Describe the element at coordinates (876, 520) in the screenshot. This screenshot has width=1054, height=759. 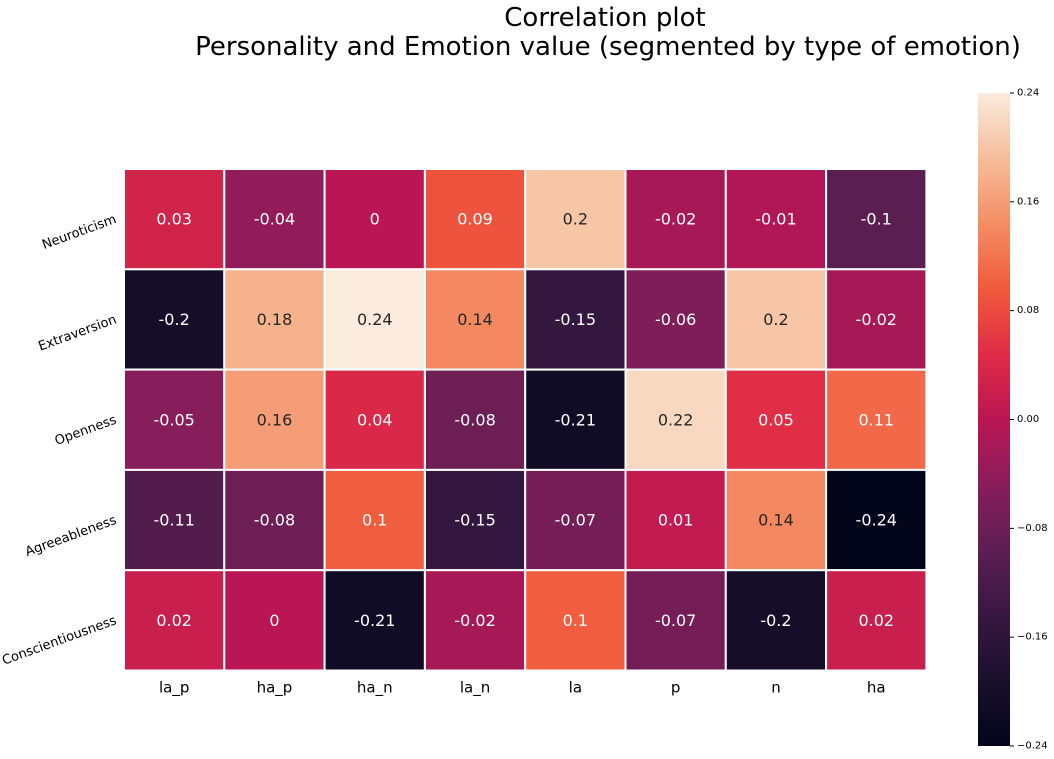
I see `cell-value-label: -0.24` at that location.